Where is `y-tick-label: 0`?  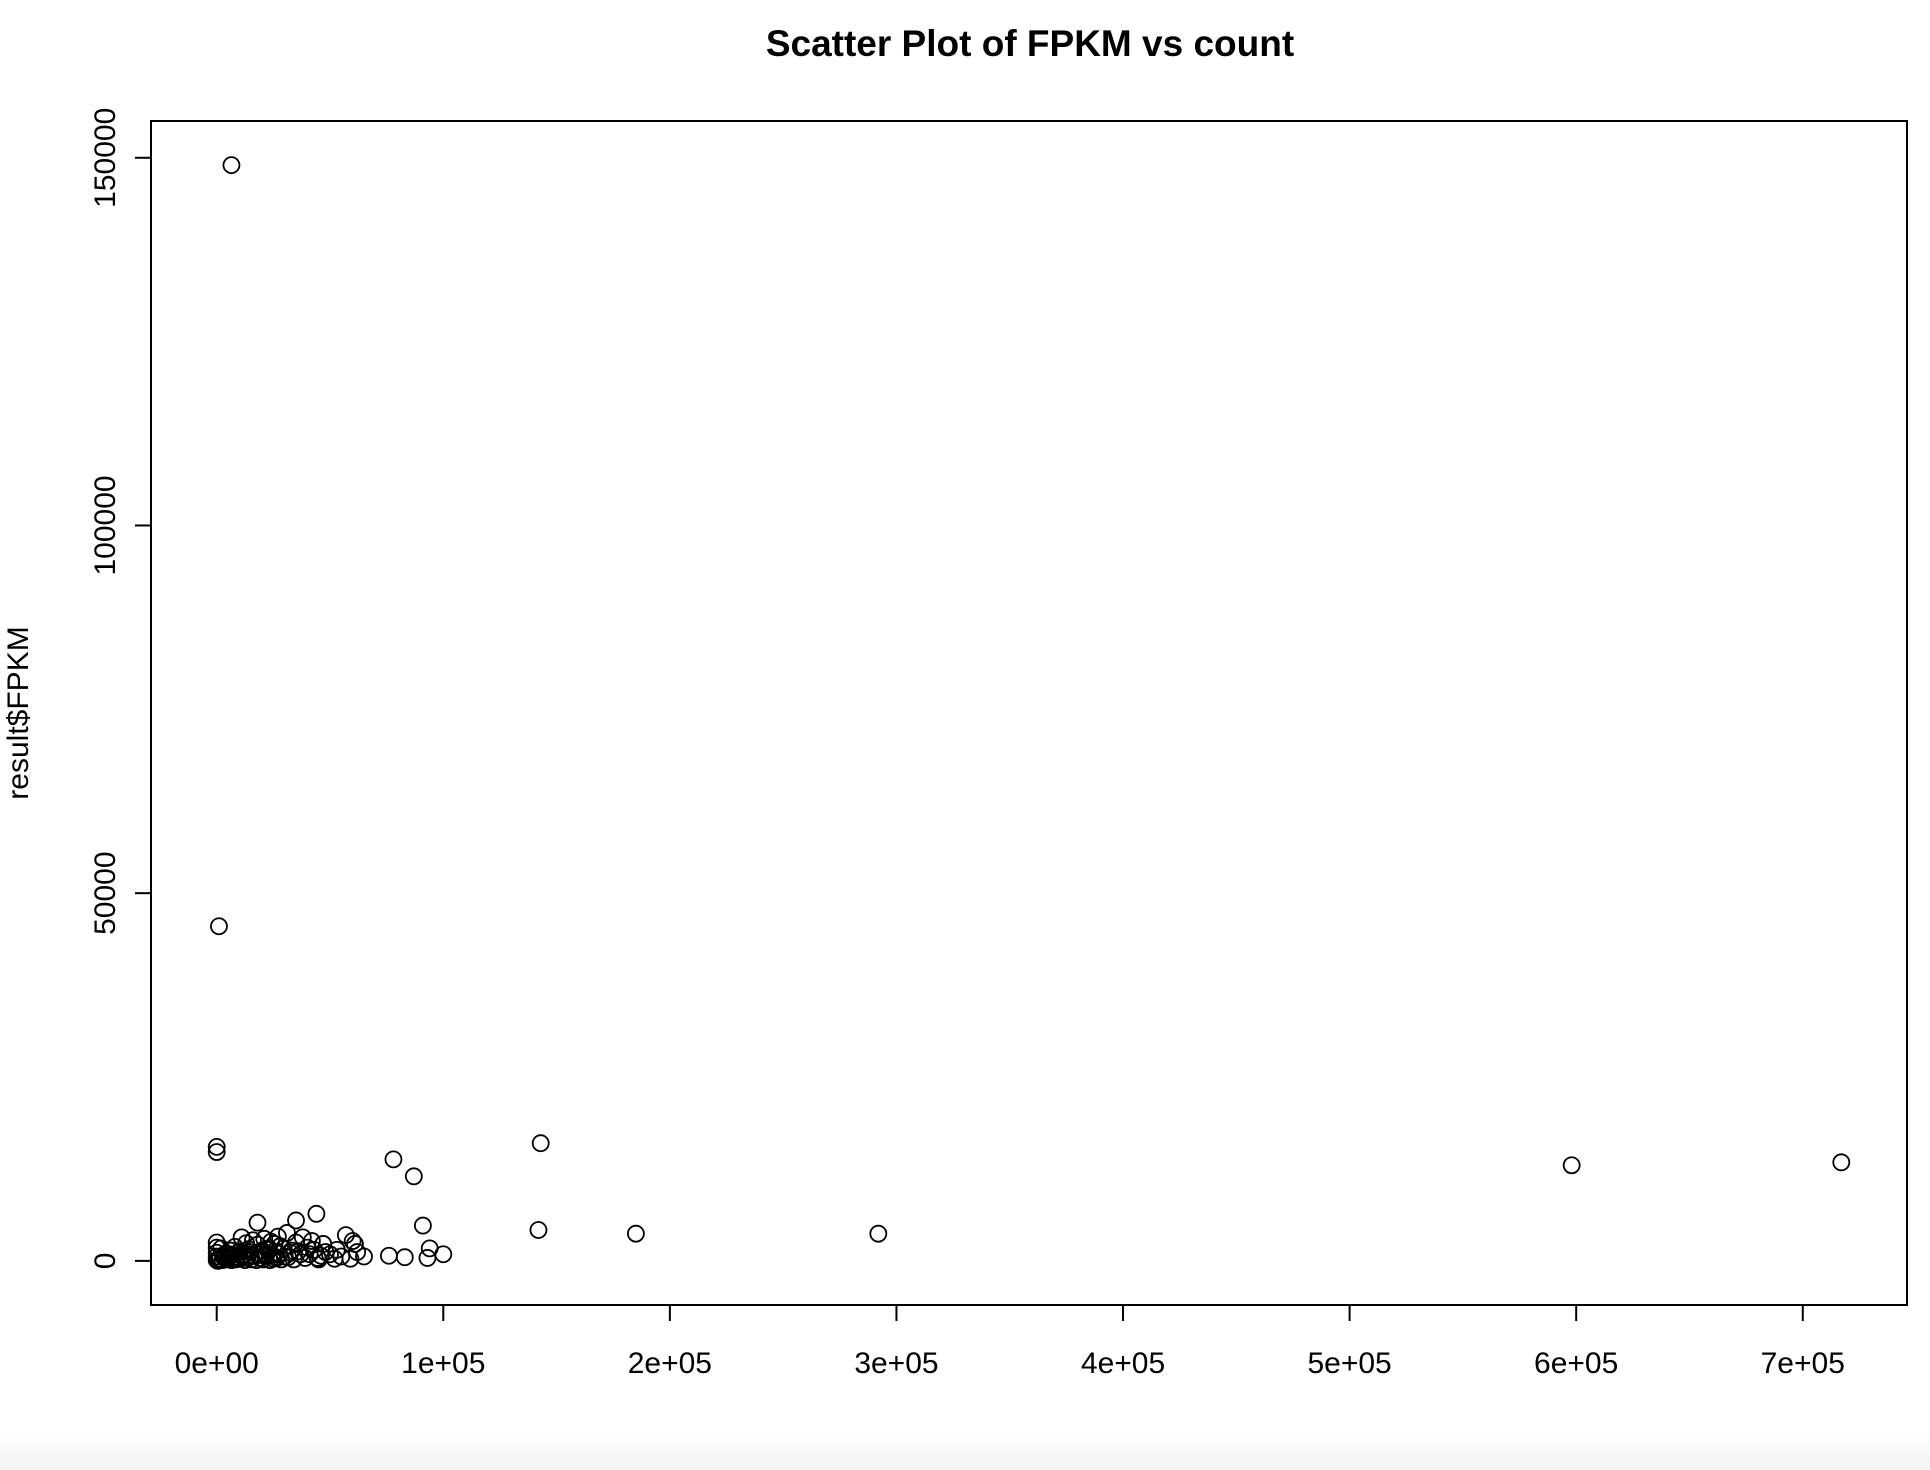
y-tick-label: 0 is located at coordinates (105, 1261).